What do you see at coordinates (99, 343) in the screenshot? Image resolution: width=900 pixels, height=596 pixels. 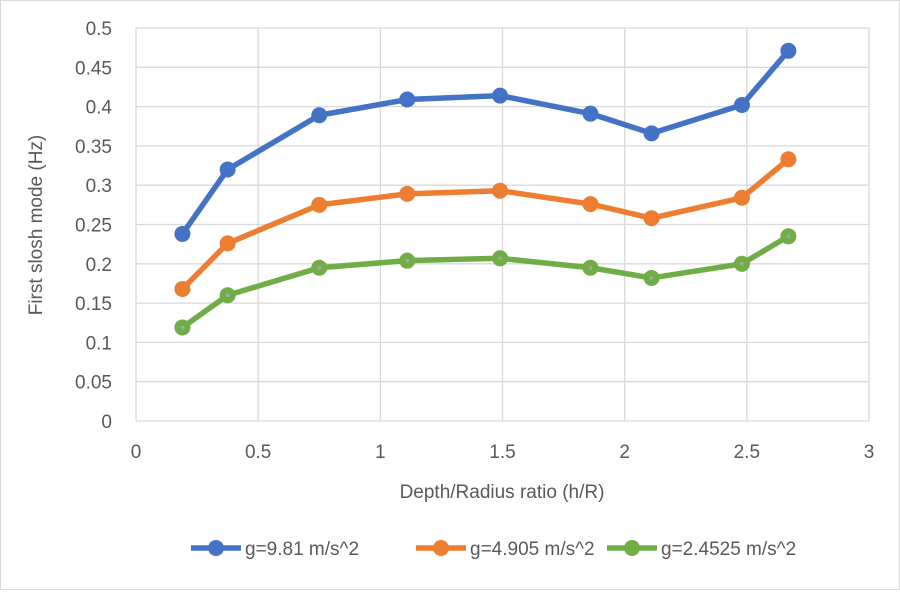 I see `y-tick-label: 0.1` at bounding box center [99, 343].